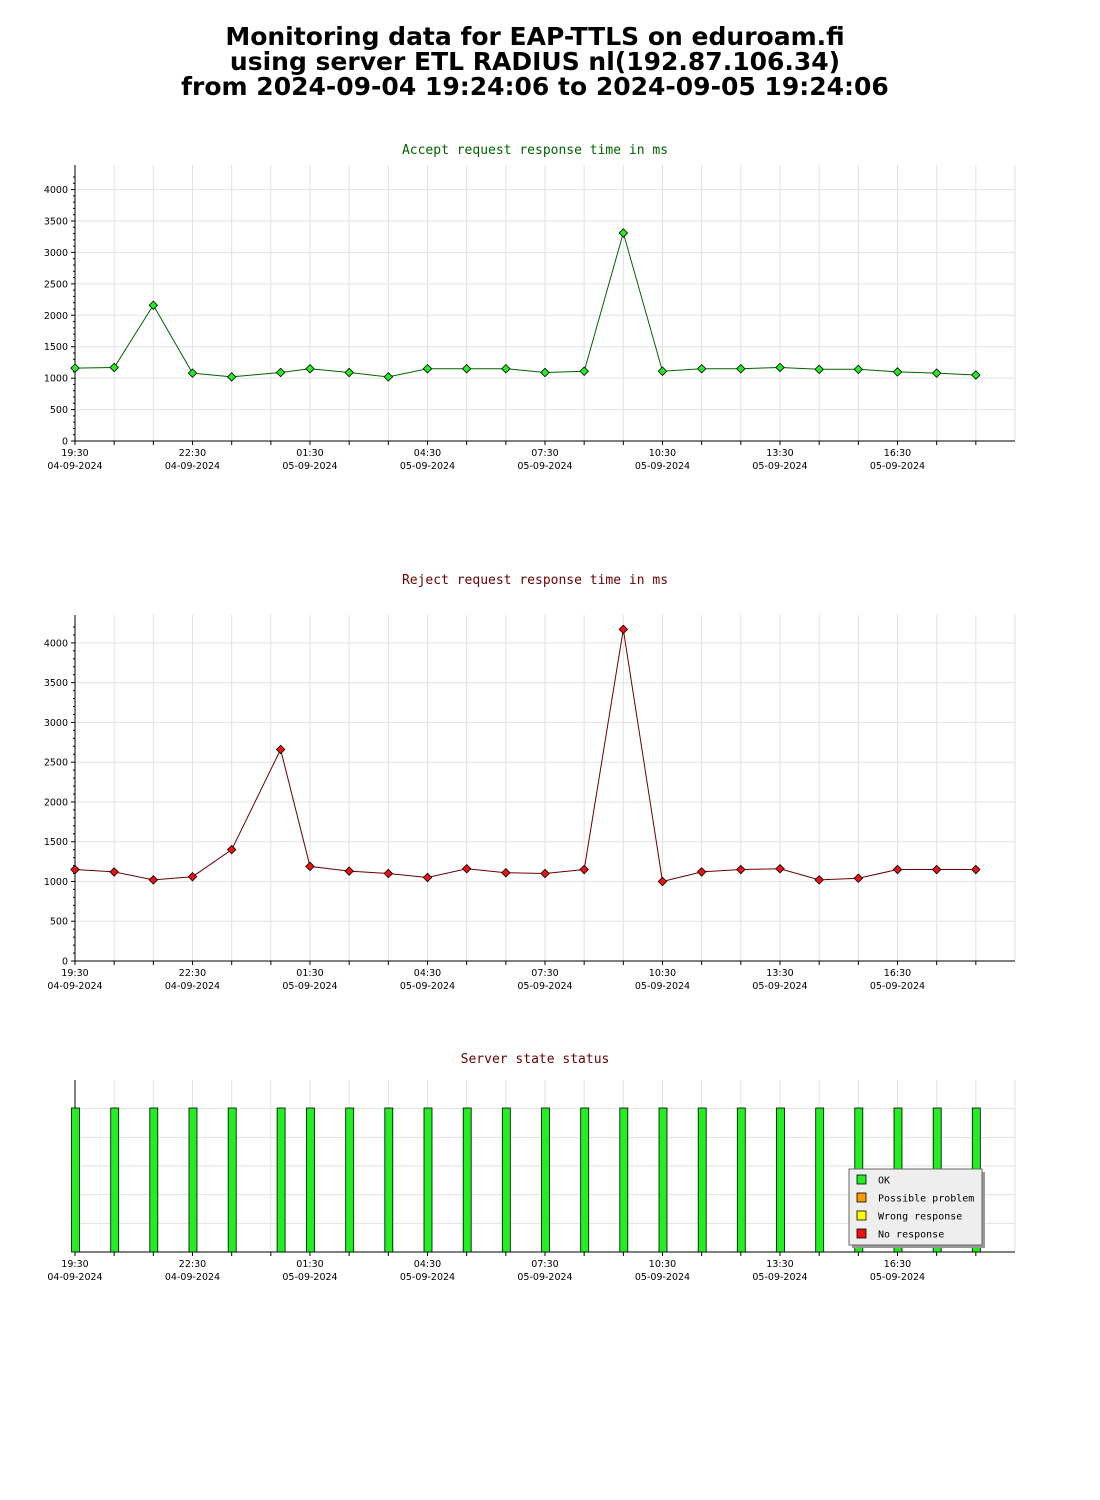  What do you see at coordinates (56, 842) in the screenshot?
I see `y-tick-label: 1500` at bounding box center [56, 842].